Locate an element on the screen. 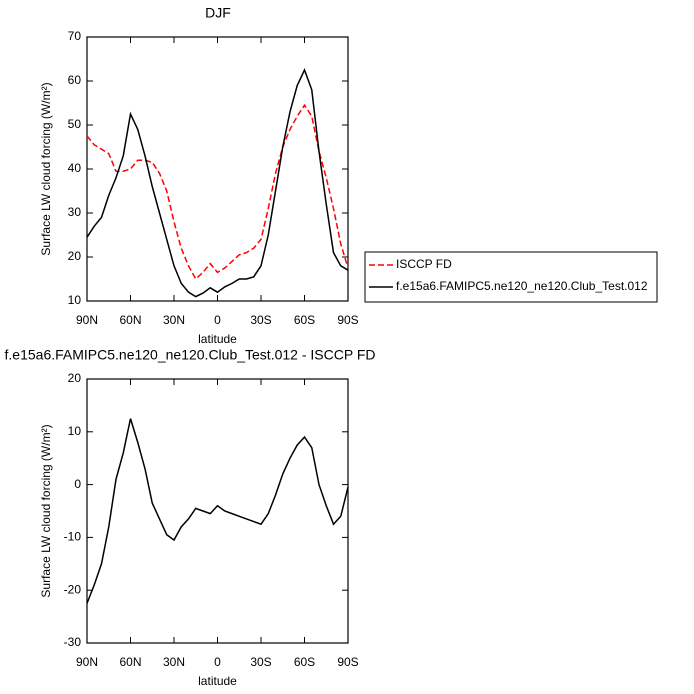 The image size is (694, 694). y-tick-label: -30 is located at coordinates (73, 642).